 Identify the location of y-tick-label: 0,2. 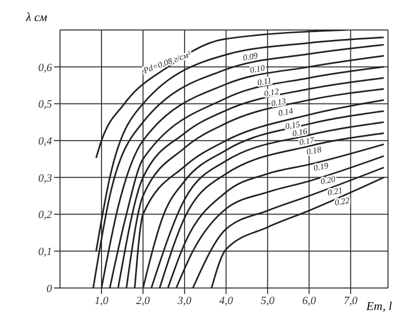
(45, 215).